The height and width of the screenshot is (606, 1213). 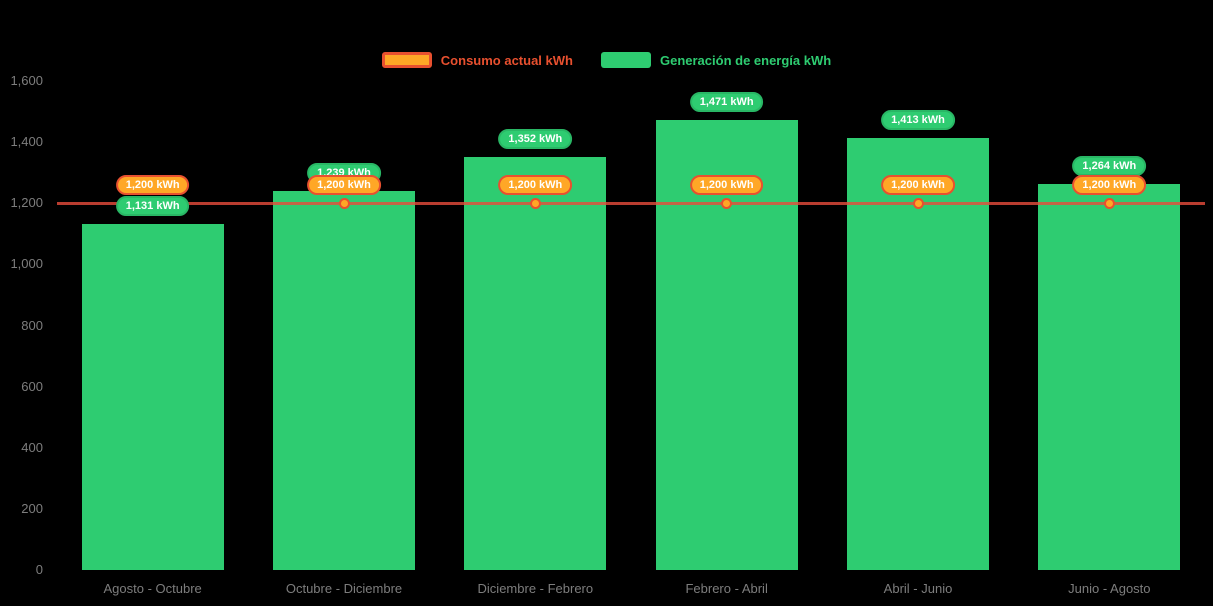 I want to click on y-axis-tick-label: 1,000, so click(x=26, y=264).